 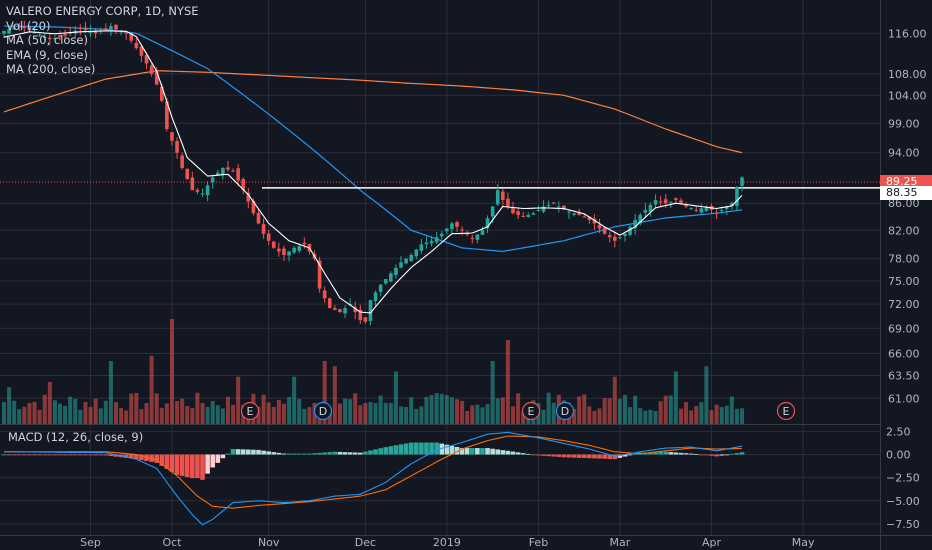 What do you see at coordinates (786, 411) in the screenshot?
I see `event-marker-label-4: E` at bounding box center [786, 411].